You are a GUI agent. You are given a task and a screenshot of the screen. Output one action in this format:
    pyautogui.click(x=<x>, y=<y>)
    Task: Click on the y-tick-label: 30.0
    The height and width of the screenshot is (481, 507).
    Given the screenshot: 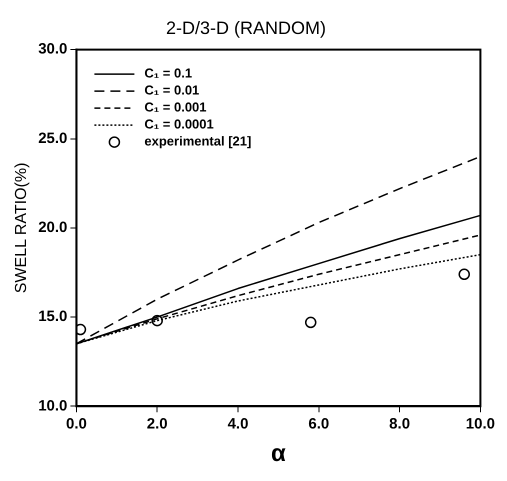 What is the action you would take?
    pyautogui.click(x=53, y=49)
    